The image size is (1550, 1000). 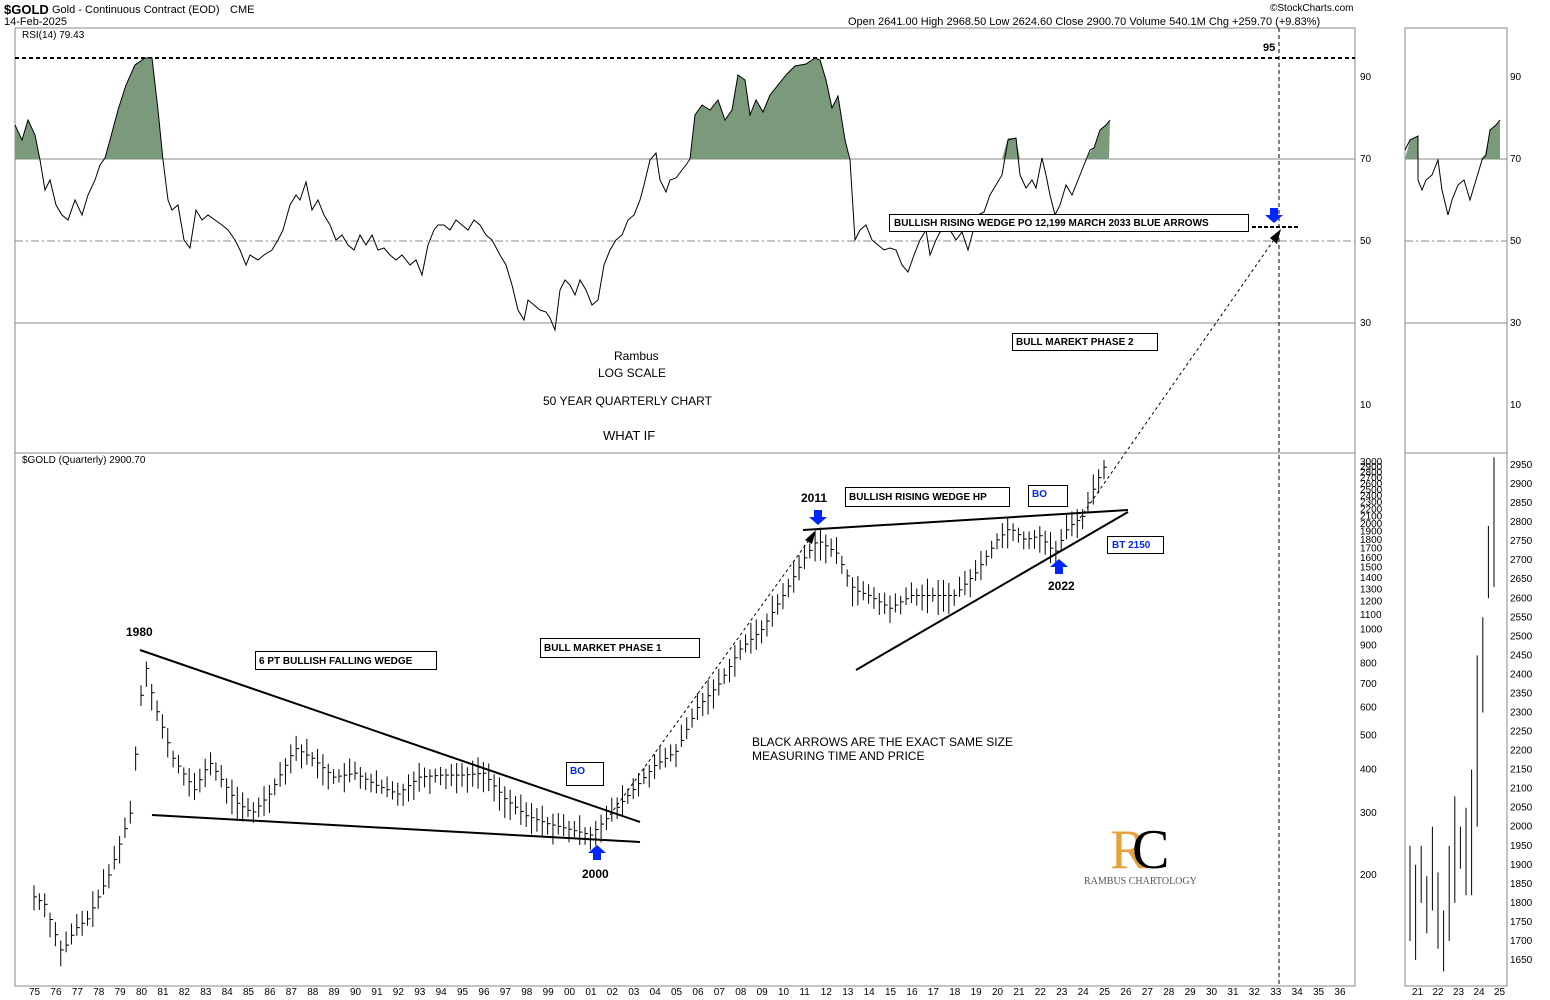 I want to click on wedge-hp-callout: BULLISH RISING WEDGE HP, so click(x=927, y=497).